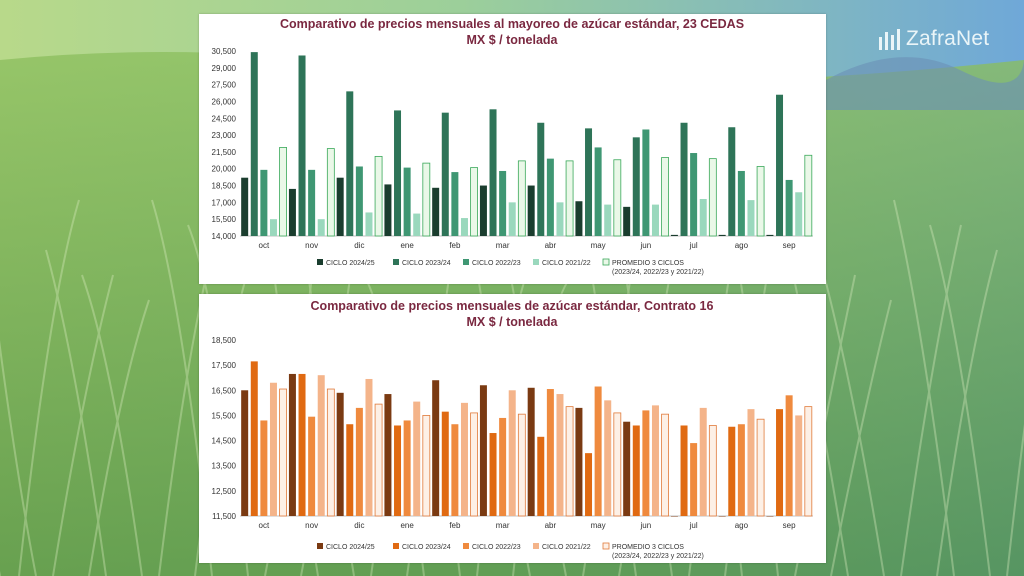 The image size is (1024, 576). What do you see at coordinates (658, 272) in the screenshot?
I see `legend-label-note: (2023/24, 2022/23 y 2021/22)` at bounding box center [658, 272].